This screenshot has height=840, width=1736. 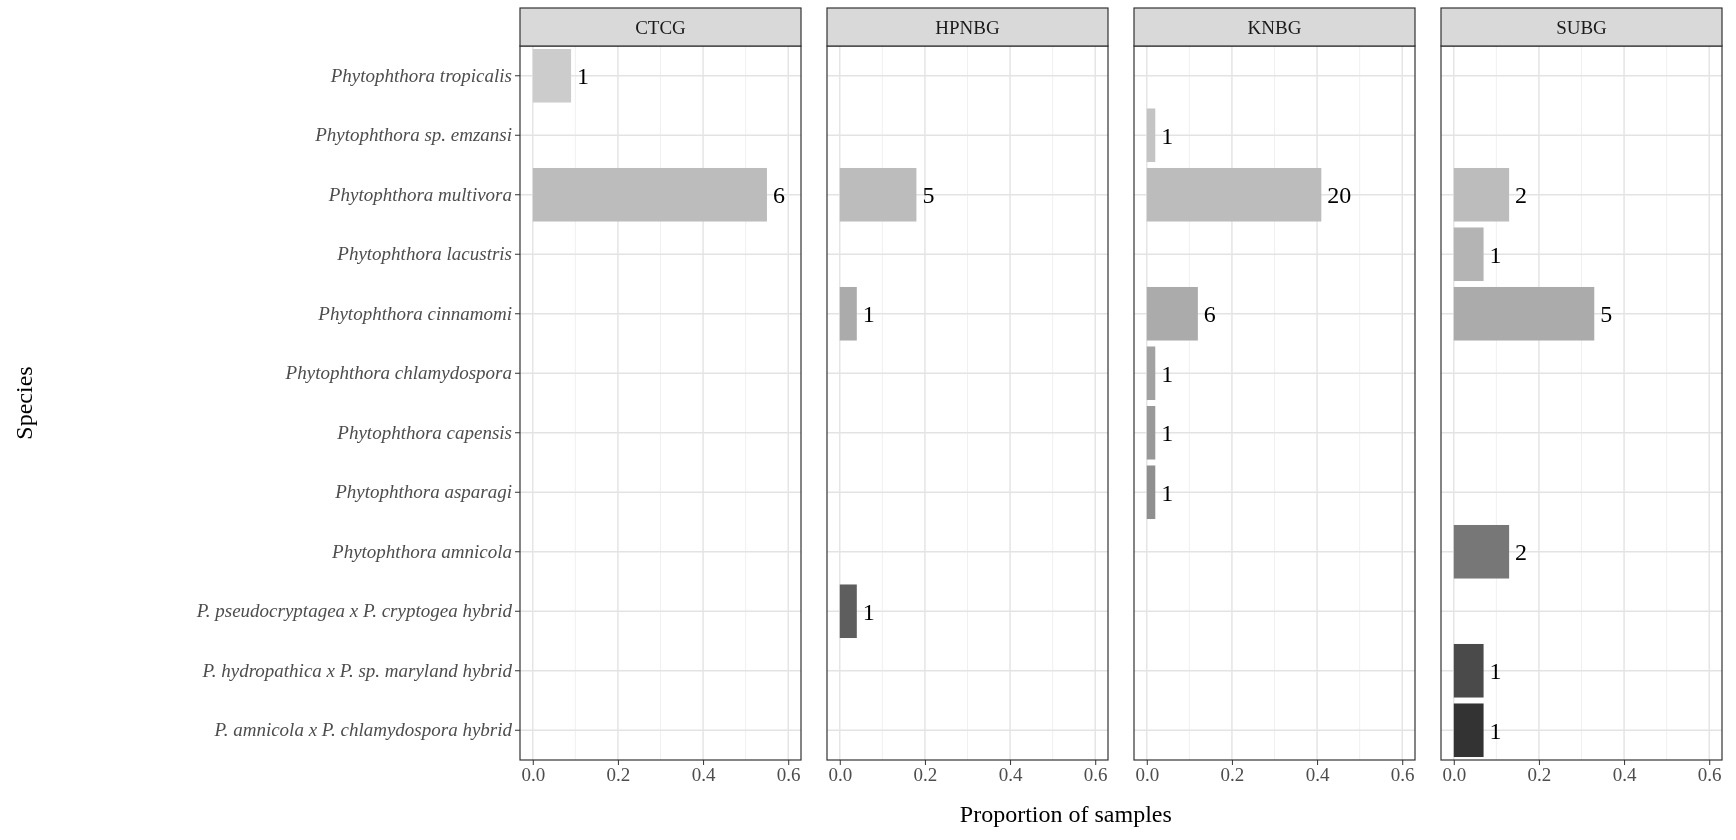 I want to click on chart-title: HPNBG, so click(x=967, y=27).